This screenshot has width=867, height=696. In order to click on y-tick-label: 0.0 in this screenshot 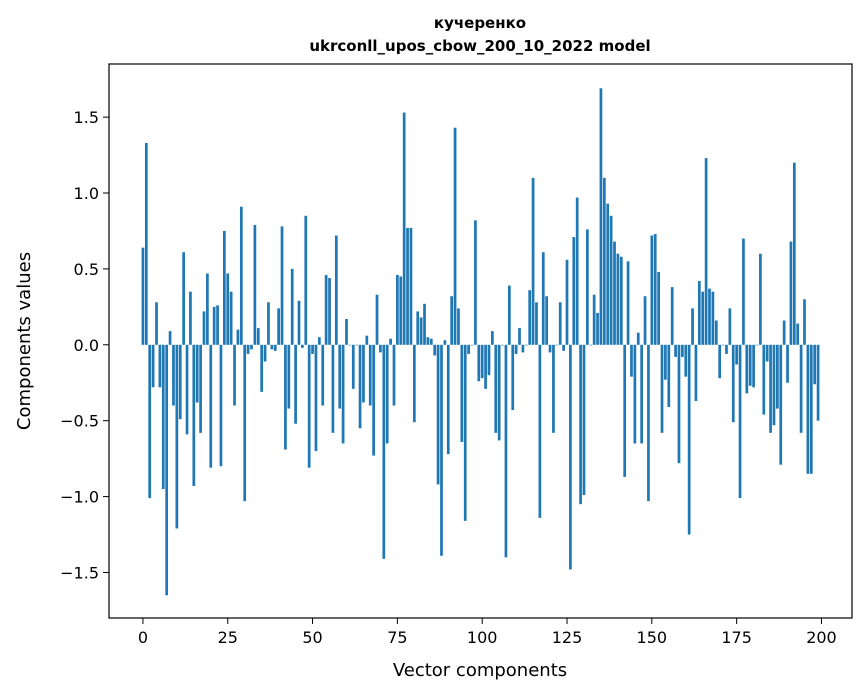, I will do `click(86, 345)`.